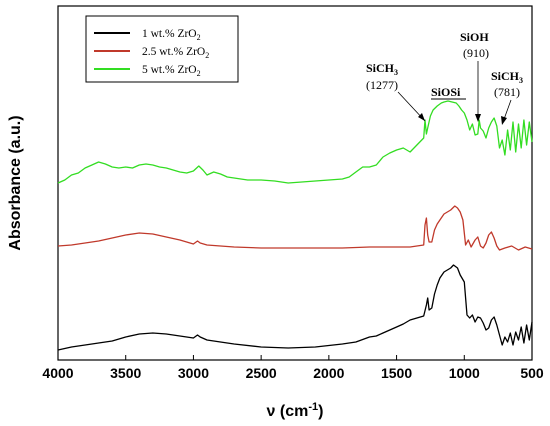  I want to click on legend: 1 wt.% ZrO2 2.5 wt.% ZrO2 5 wt.% ZrO2, so click(162, 49).